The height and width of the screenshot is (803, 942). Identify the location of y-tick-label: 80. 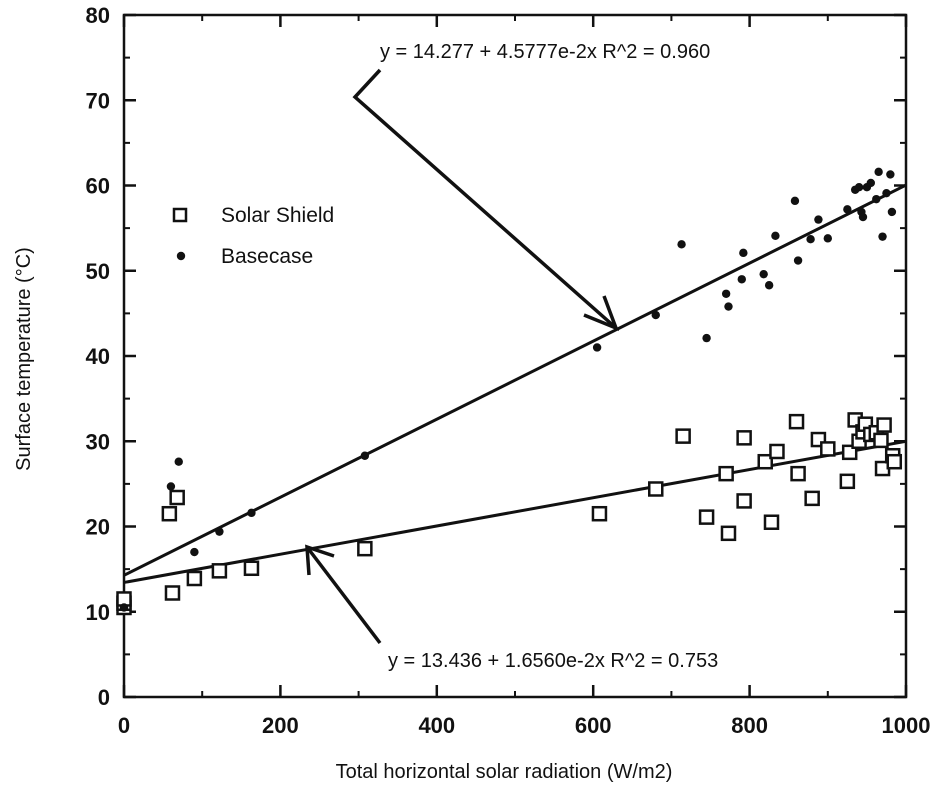
(98, 15).